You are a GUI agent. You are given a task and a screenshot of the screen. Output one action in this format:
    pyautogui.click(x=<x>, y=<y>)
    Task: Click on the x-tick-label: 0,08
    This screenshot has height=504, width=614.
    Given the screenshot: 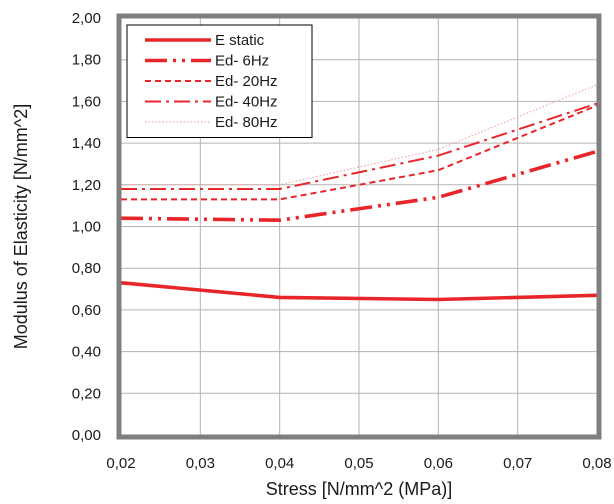 What is the action you would take?
    pyautogui.click(x=596, y=463)
    